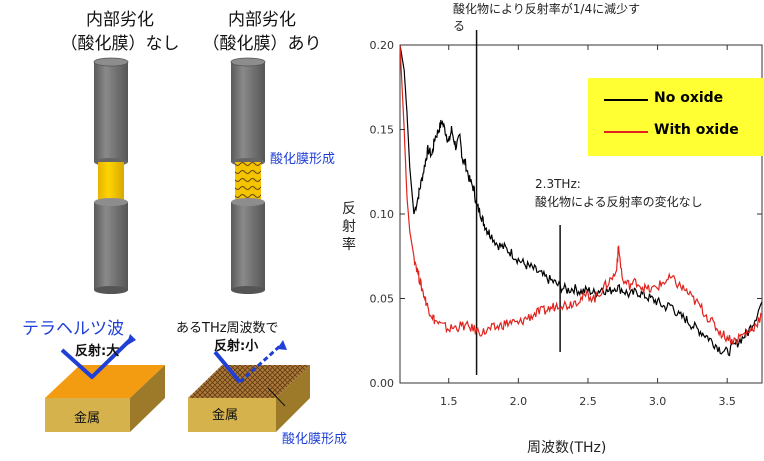 This screenshot has width=764, height=461. Describe the element at coordinates (105, 383) in the screenshot. I see `metal-block-plain` at that location.